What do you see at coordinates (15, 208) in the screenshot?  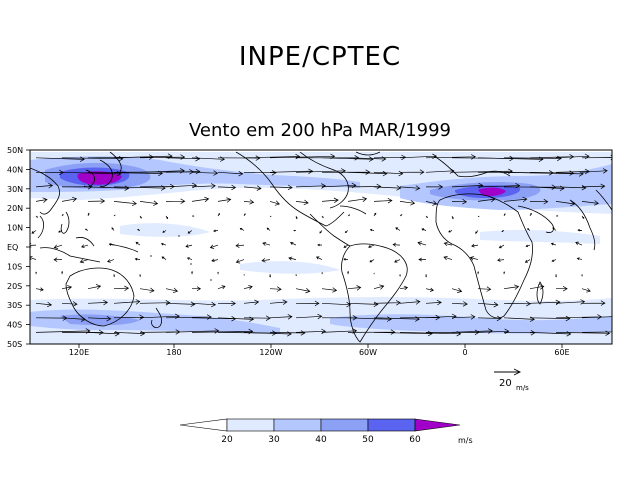 I see `lat-label: 20N` at bounding box center [15, 208].